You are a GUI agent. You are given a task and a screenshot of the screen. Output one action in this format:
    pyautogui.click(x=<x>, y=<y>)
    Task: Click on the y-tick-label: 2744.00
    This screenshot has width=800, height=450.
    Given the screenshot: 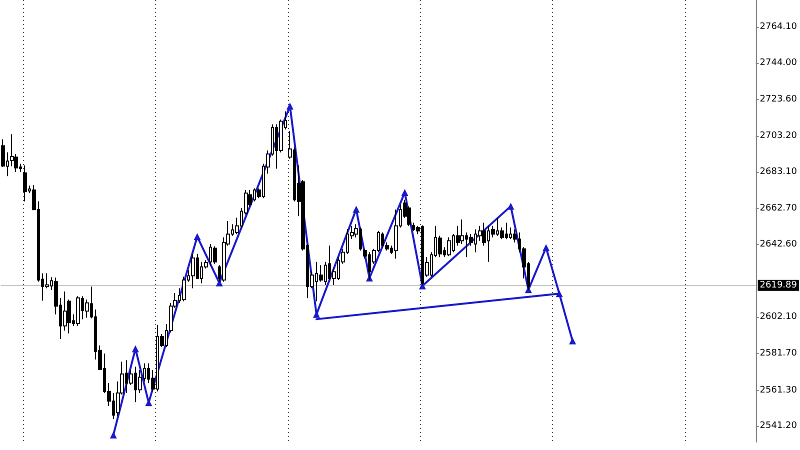 What is the action you would take?
    pyautogui.click(x=779, y=63)
    